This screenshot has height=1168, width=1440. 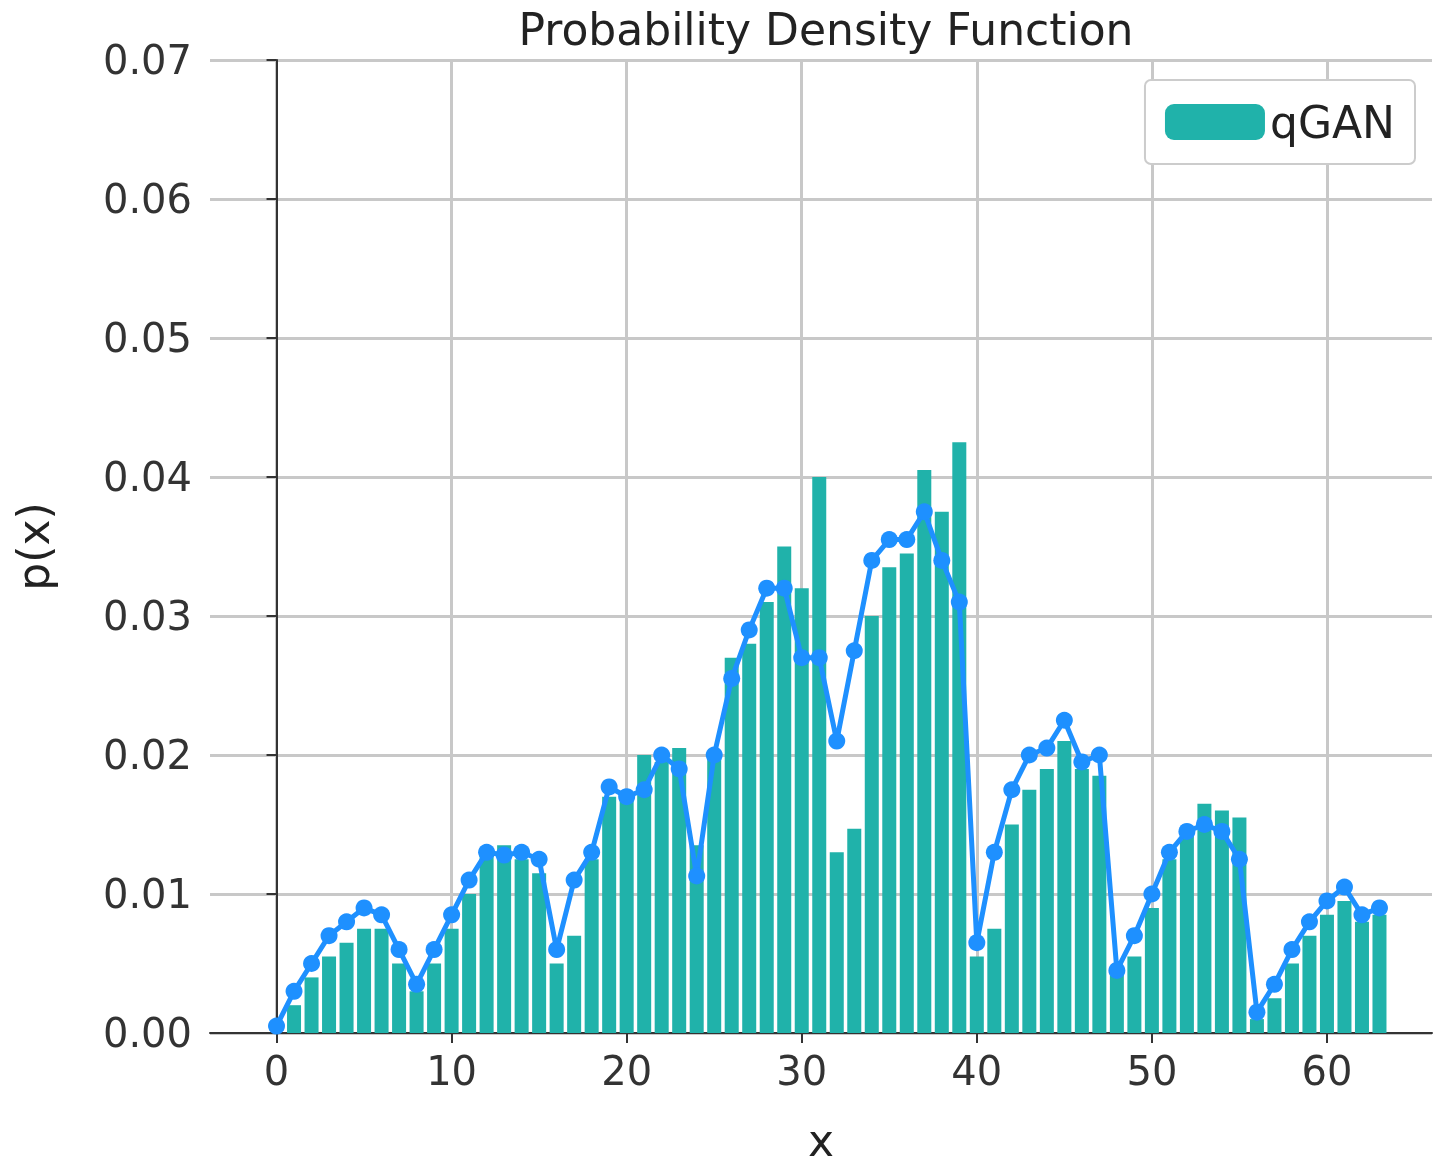 What do you see at coordinates (802, 1071) in the screenshot?
I see `x-tick-label: 30` at bounding box center [802, 1071].